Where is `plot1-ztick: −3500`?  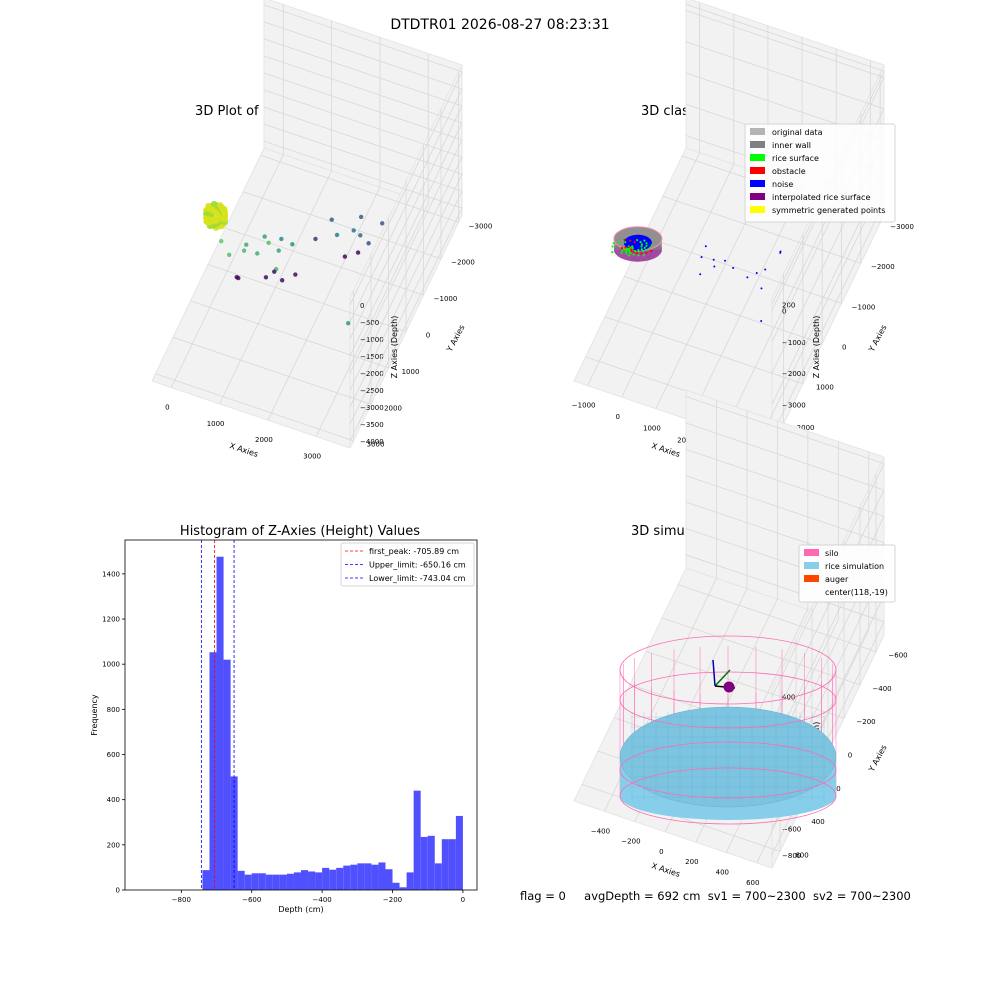 plot1-ztick: −3500 is located at coordinates (372, 425).